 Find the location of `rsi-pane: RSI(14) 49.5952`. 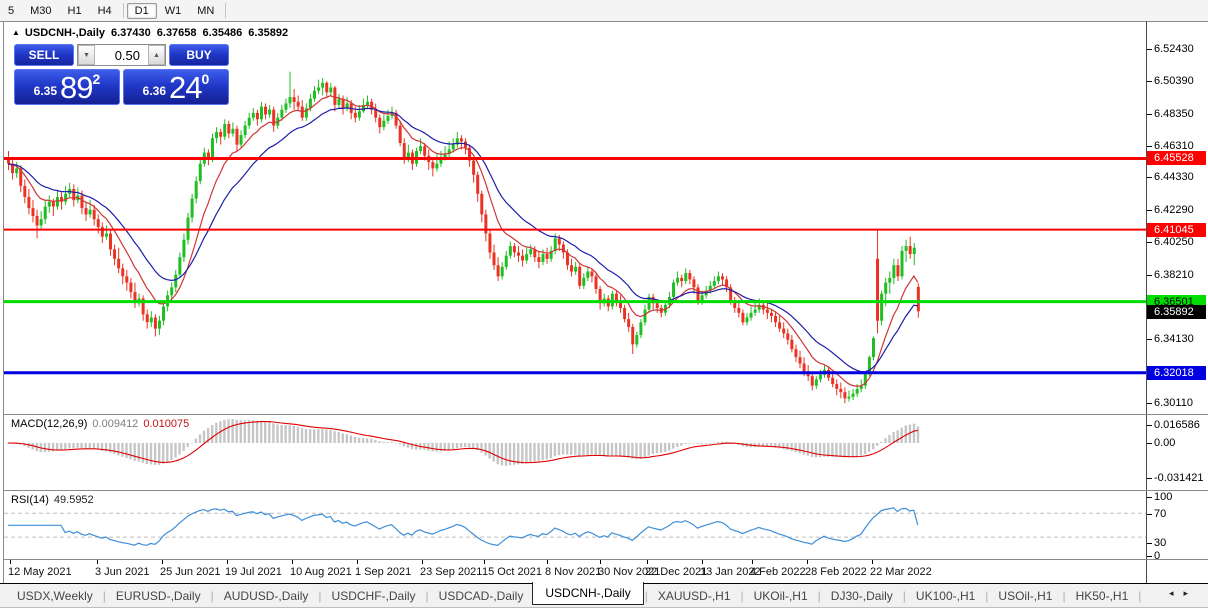

rsi-pane: RSI(14) 49.5952 is located at coordinates (575, 525).